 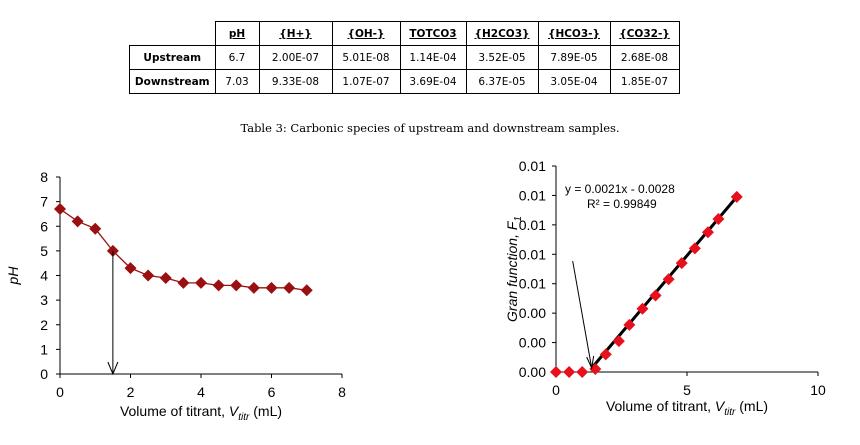 What do you see at coordinates (502, 33) in the screenshot?
I see `table-header-h2co3: {H2CO3}` at bounding box center [502, 33].